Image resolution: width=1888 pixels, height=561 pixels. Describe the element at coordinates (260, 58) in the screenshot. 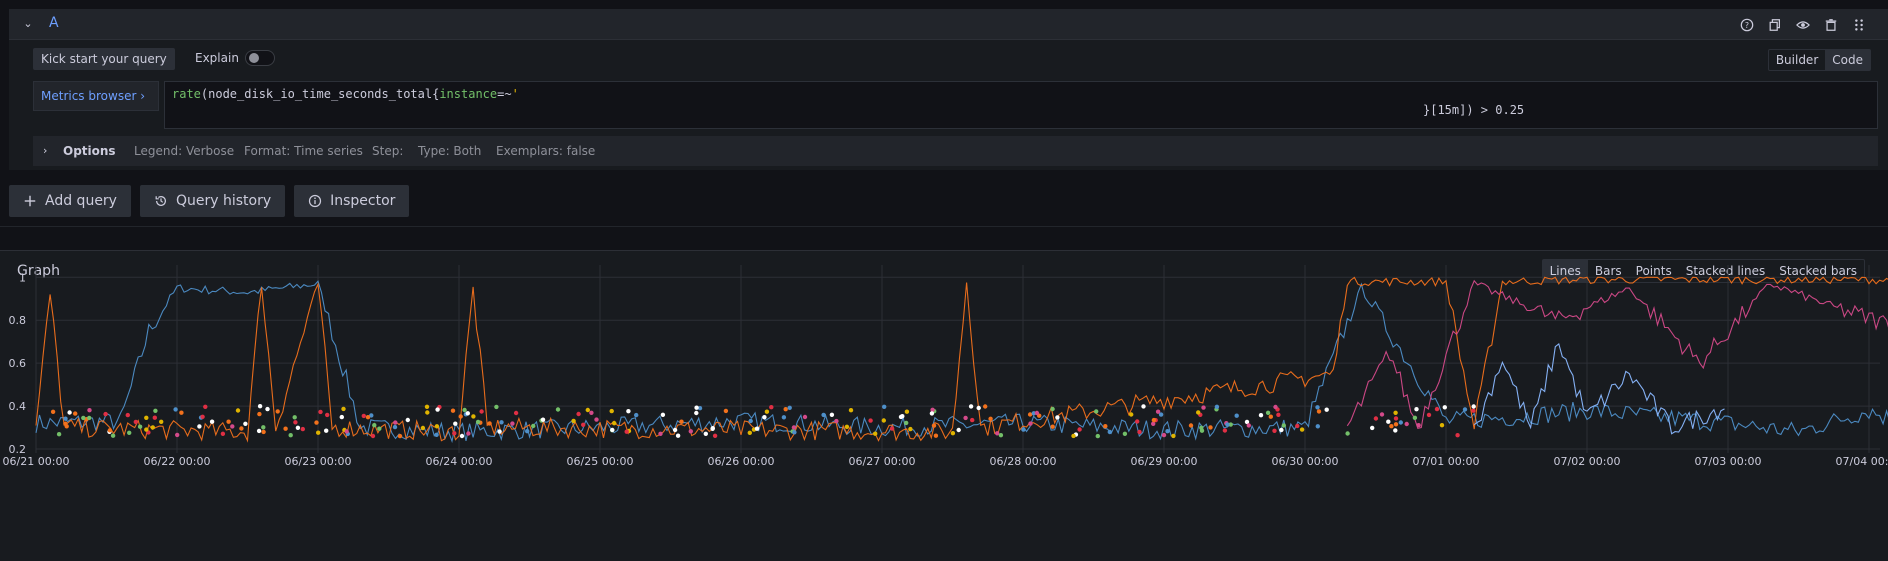

I see `explain-toggle` at that location.